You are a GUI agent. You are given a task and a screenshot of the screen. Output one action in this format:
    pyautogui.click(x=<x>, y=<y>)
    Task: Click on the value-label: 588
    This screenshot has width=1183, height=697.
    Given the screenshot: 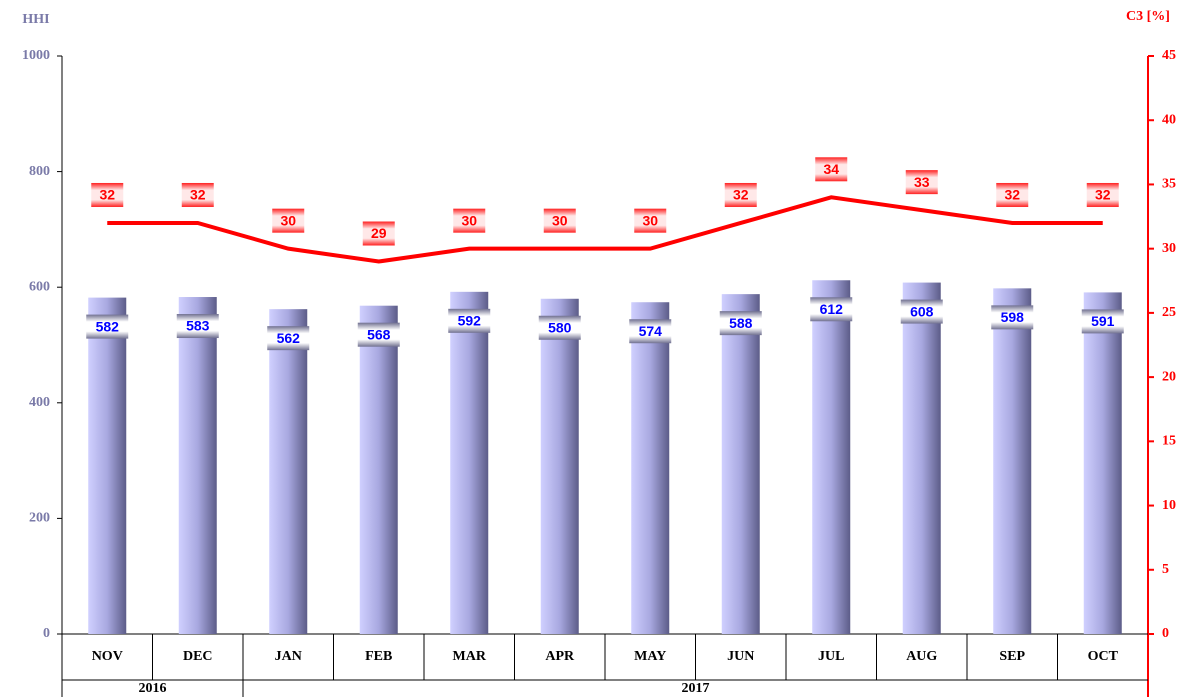 What is the action you would take?
    pyautogui.click(x=741, y=323)
    